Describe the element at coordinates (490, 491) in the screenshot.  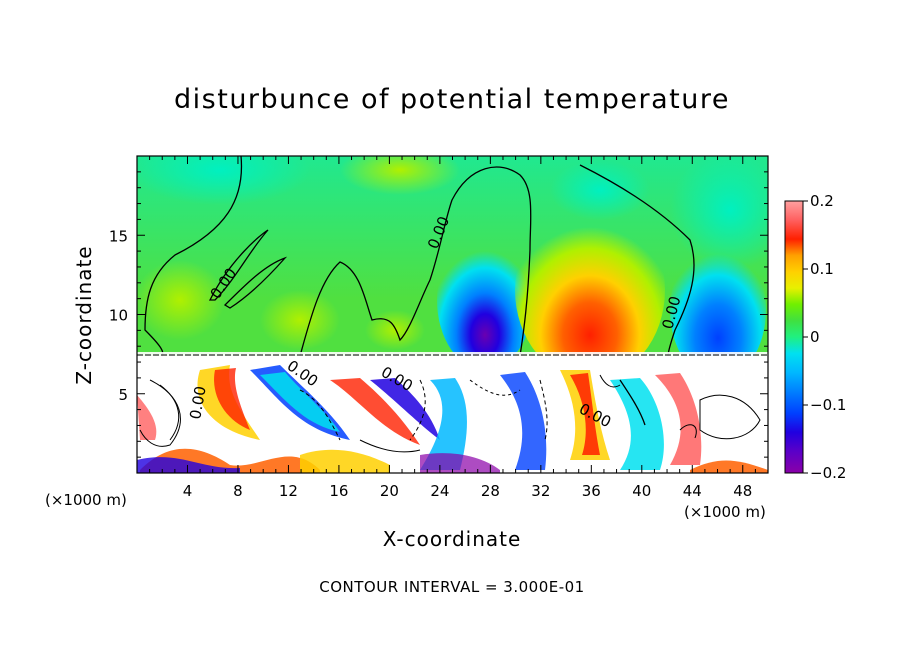
I see `x-tick-label: 28` at that location.